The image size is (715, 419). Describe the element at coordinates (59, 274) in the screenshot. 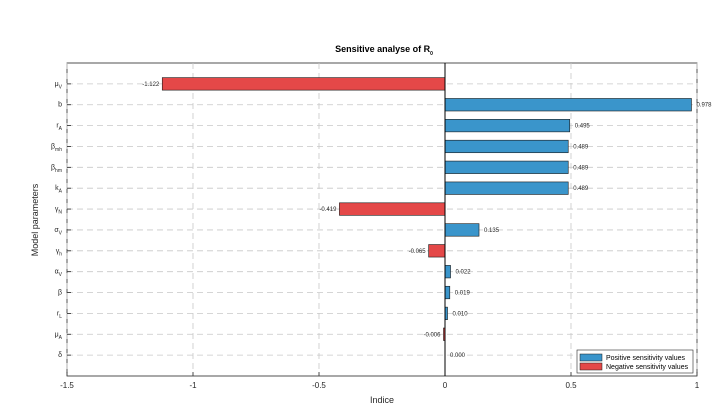

I see `y-tick-label: αV` at that location.